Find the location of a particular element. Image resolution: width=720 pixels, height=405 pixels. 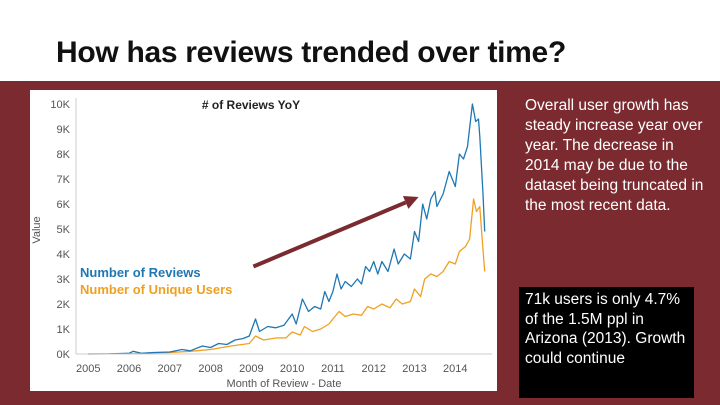

y-tick-label: 1K is located at coordinates (64, 330).